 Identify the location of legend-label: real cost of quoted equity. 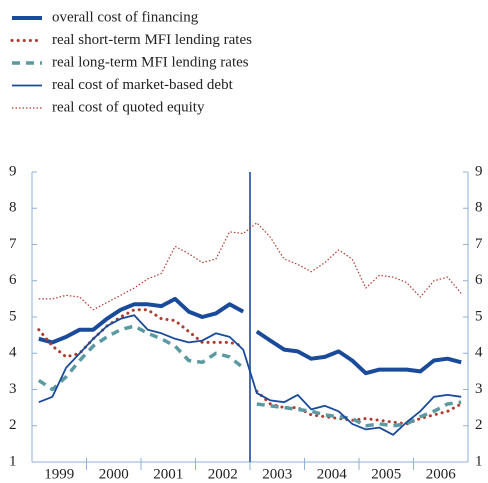
(128, 107).